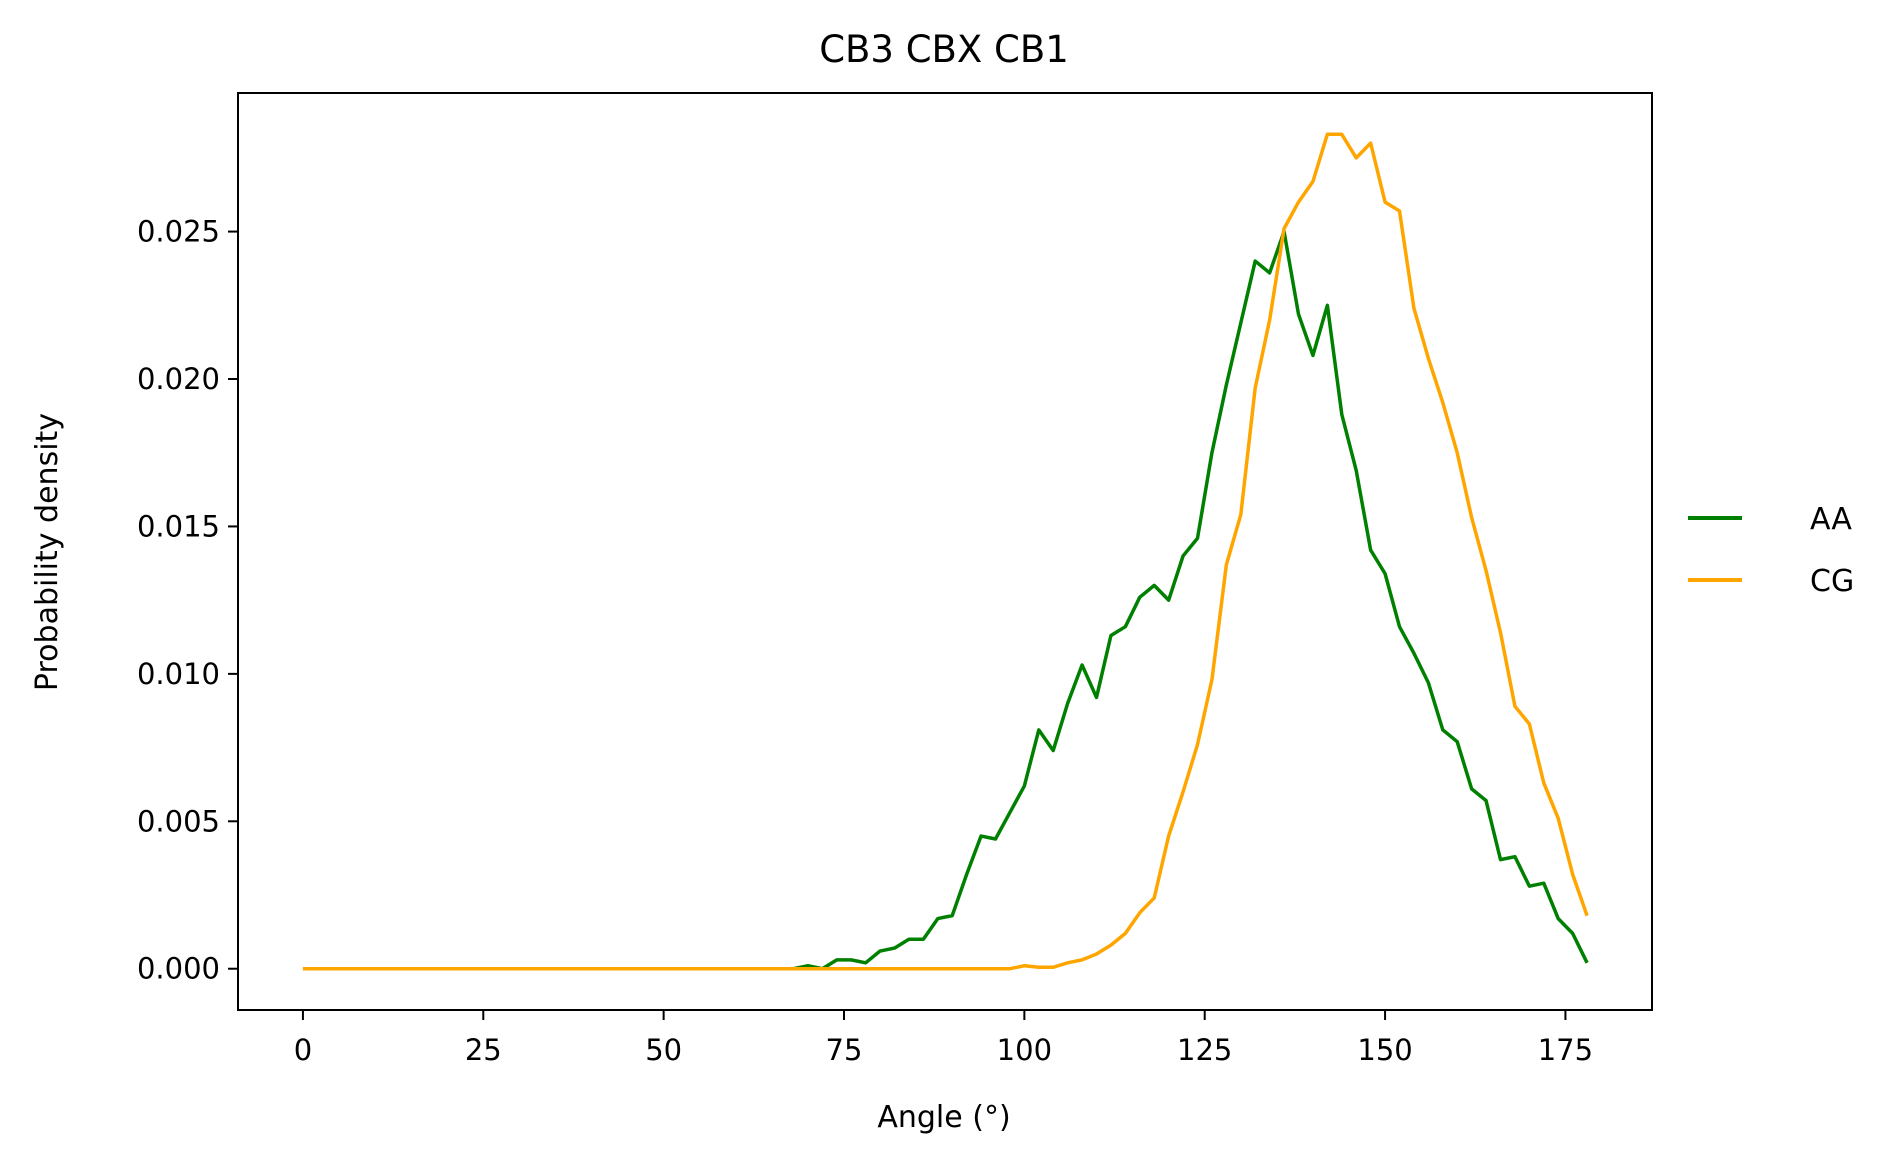  What do you see at coordinates (178, 821) in the screenshot?
I see `y-tick-label: 0.005` at bounding box center [178, 821].